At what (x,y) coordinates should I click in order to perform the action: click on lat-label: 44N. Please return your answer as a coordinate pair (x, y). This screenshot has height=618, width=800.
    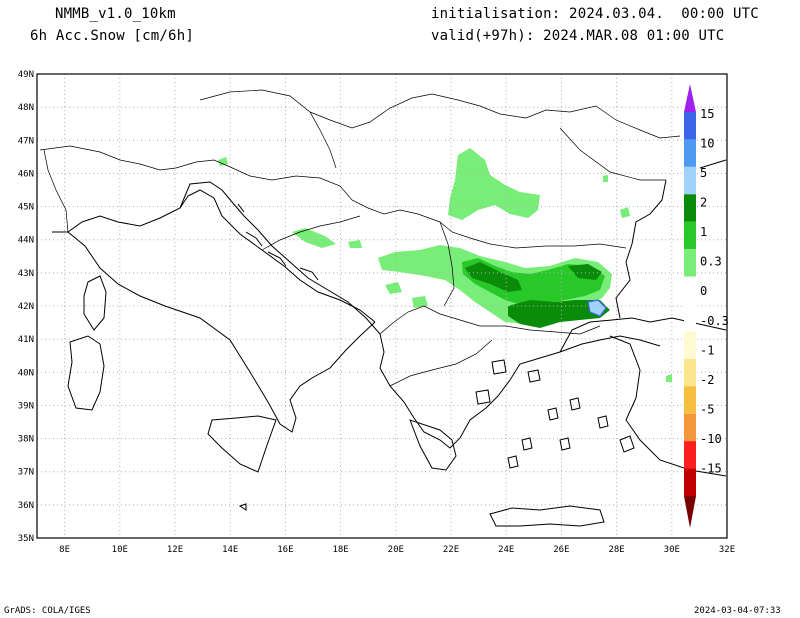
    Looking at the image, I should click on (26, 241).